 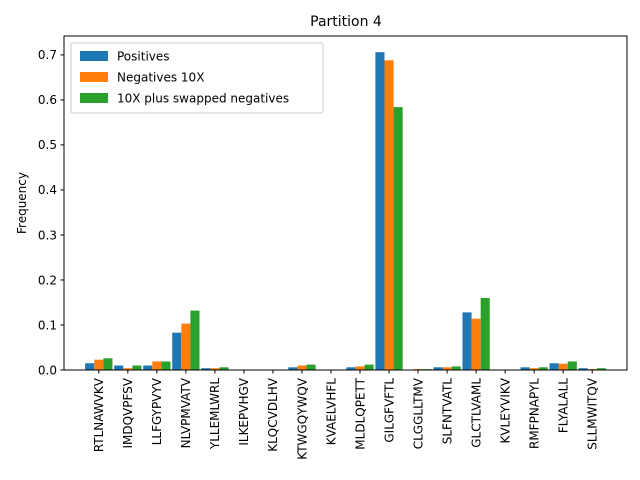 What do you see at coordinates (418, 413) in the screenshot?
I see `x-tick-label: CLGGLLTMV` at bounding box center [418, 413].